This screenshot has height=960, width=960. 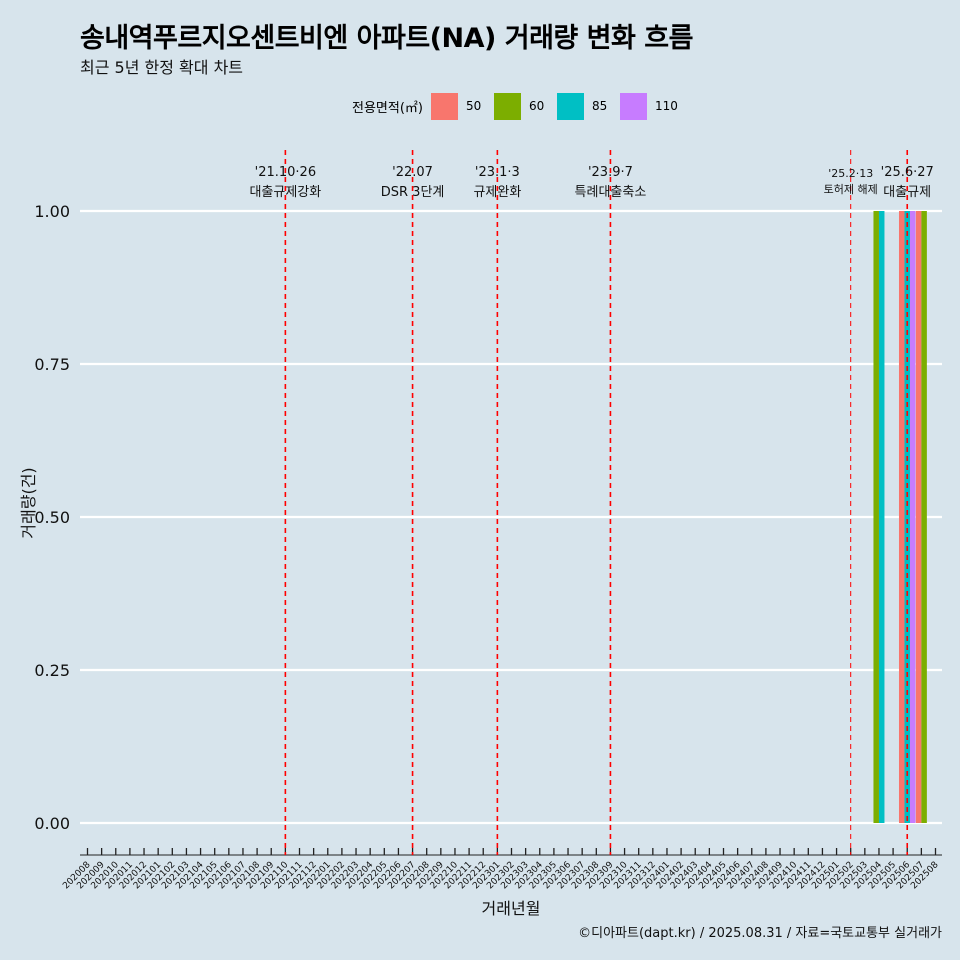 What do you see at coordinates (387, 108) in the screenshot?
I see `legend-title: 전용면적(㎡)` at bounding box center [387, 108].